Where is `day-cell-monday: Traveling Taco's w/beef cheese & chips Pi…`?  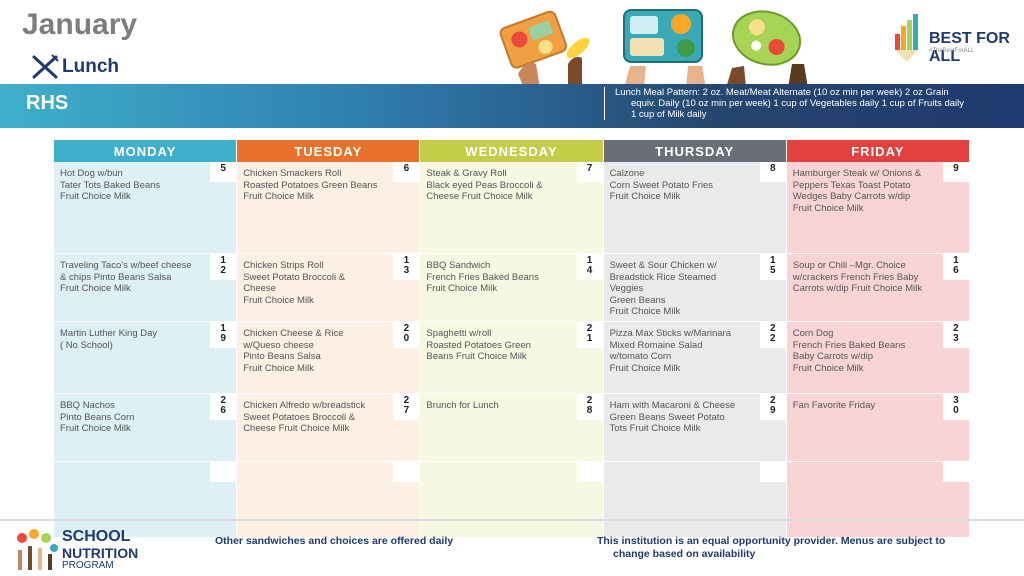 day-cell-monday: Traveling Taco's w/beef cheese & chips Pi… is located at coordinates (146, 288).